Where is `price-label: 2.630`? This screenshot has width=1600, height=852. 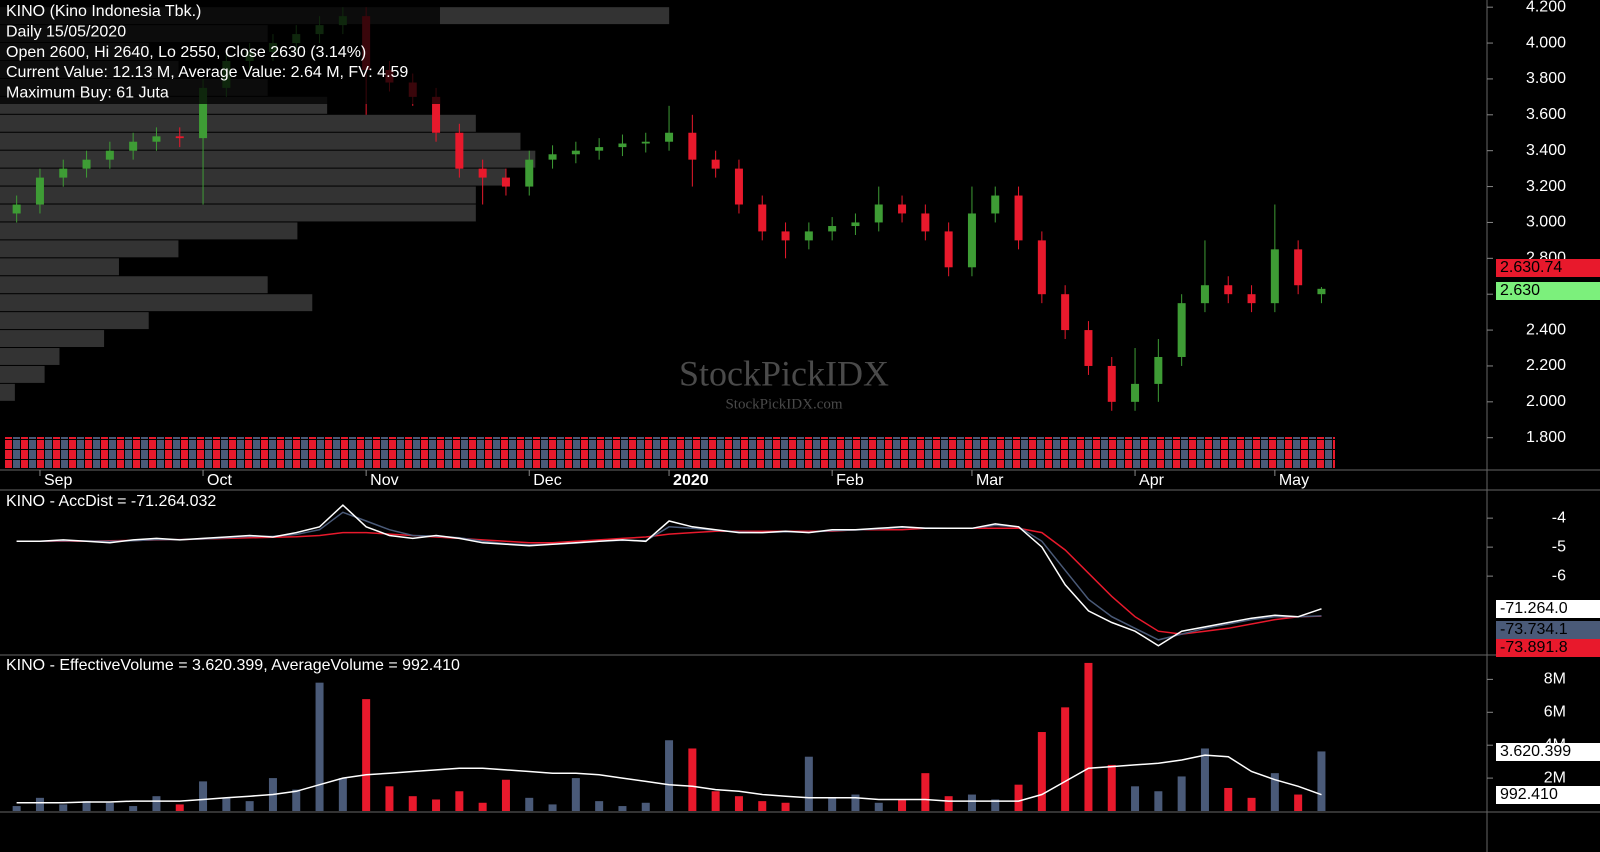
price-label: 2.630 is located at coordinates (1520, 290).